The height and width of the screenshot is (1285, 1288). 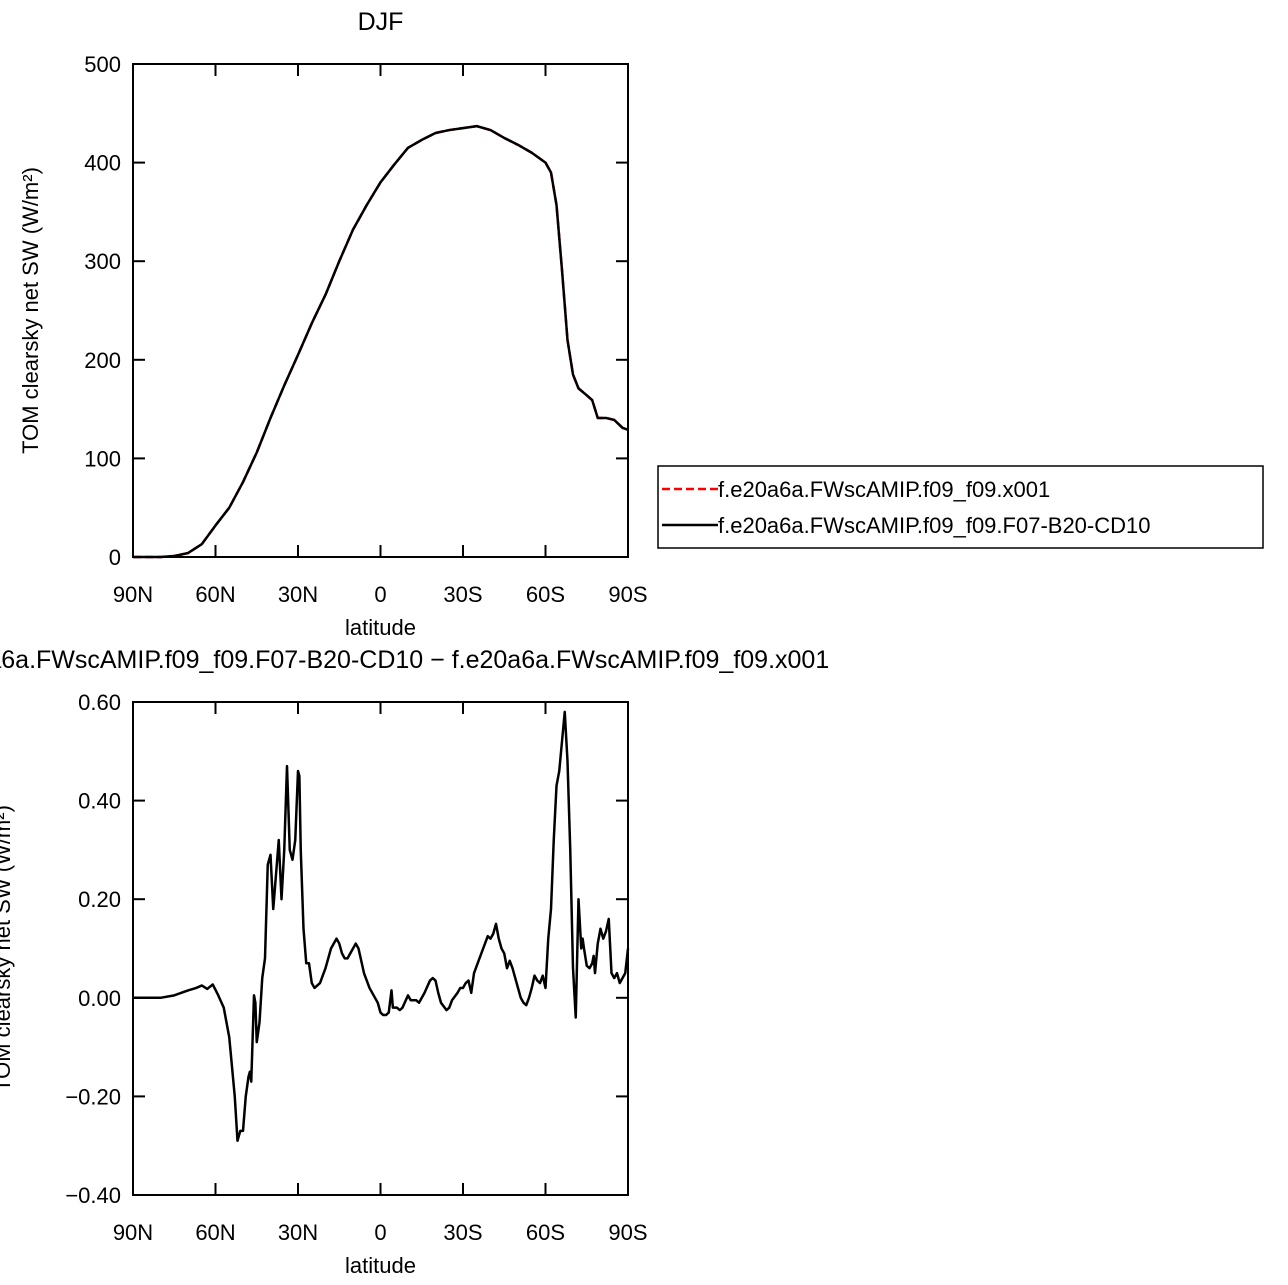 I want to click on y-tick-label: −0.20, so click(x=93, y=1096).